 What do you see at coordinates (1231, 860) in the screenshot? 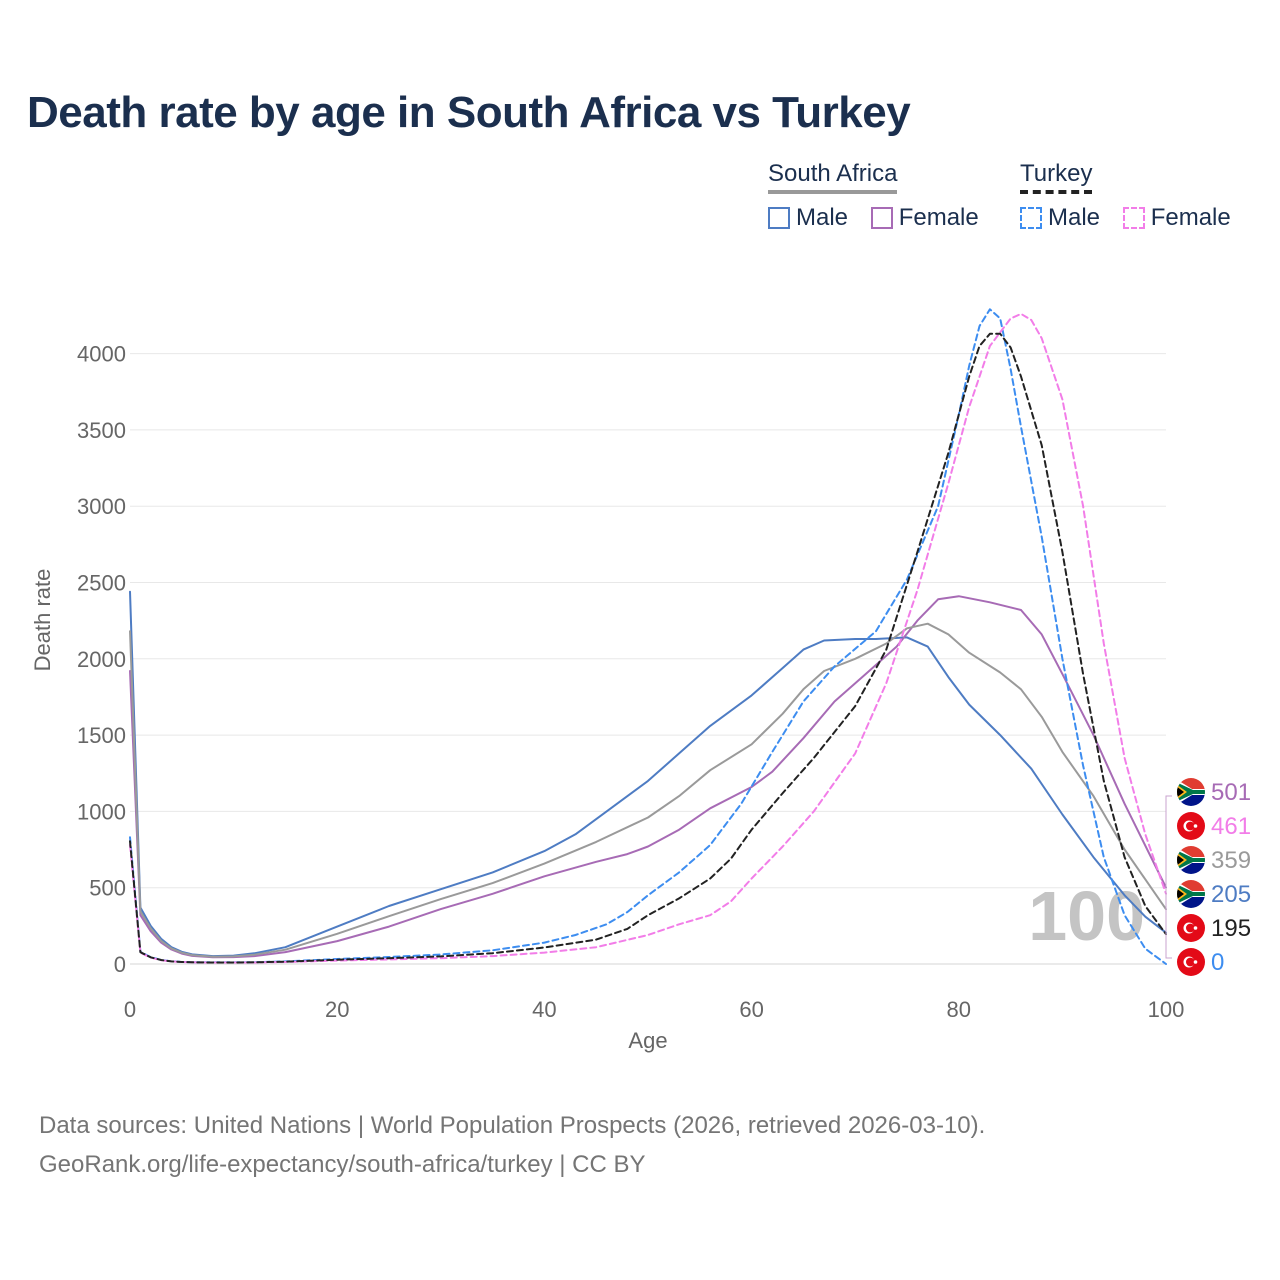
I see `end-label-value: 359` at bounding box center [1231, 860].